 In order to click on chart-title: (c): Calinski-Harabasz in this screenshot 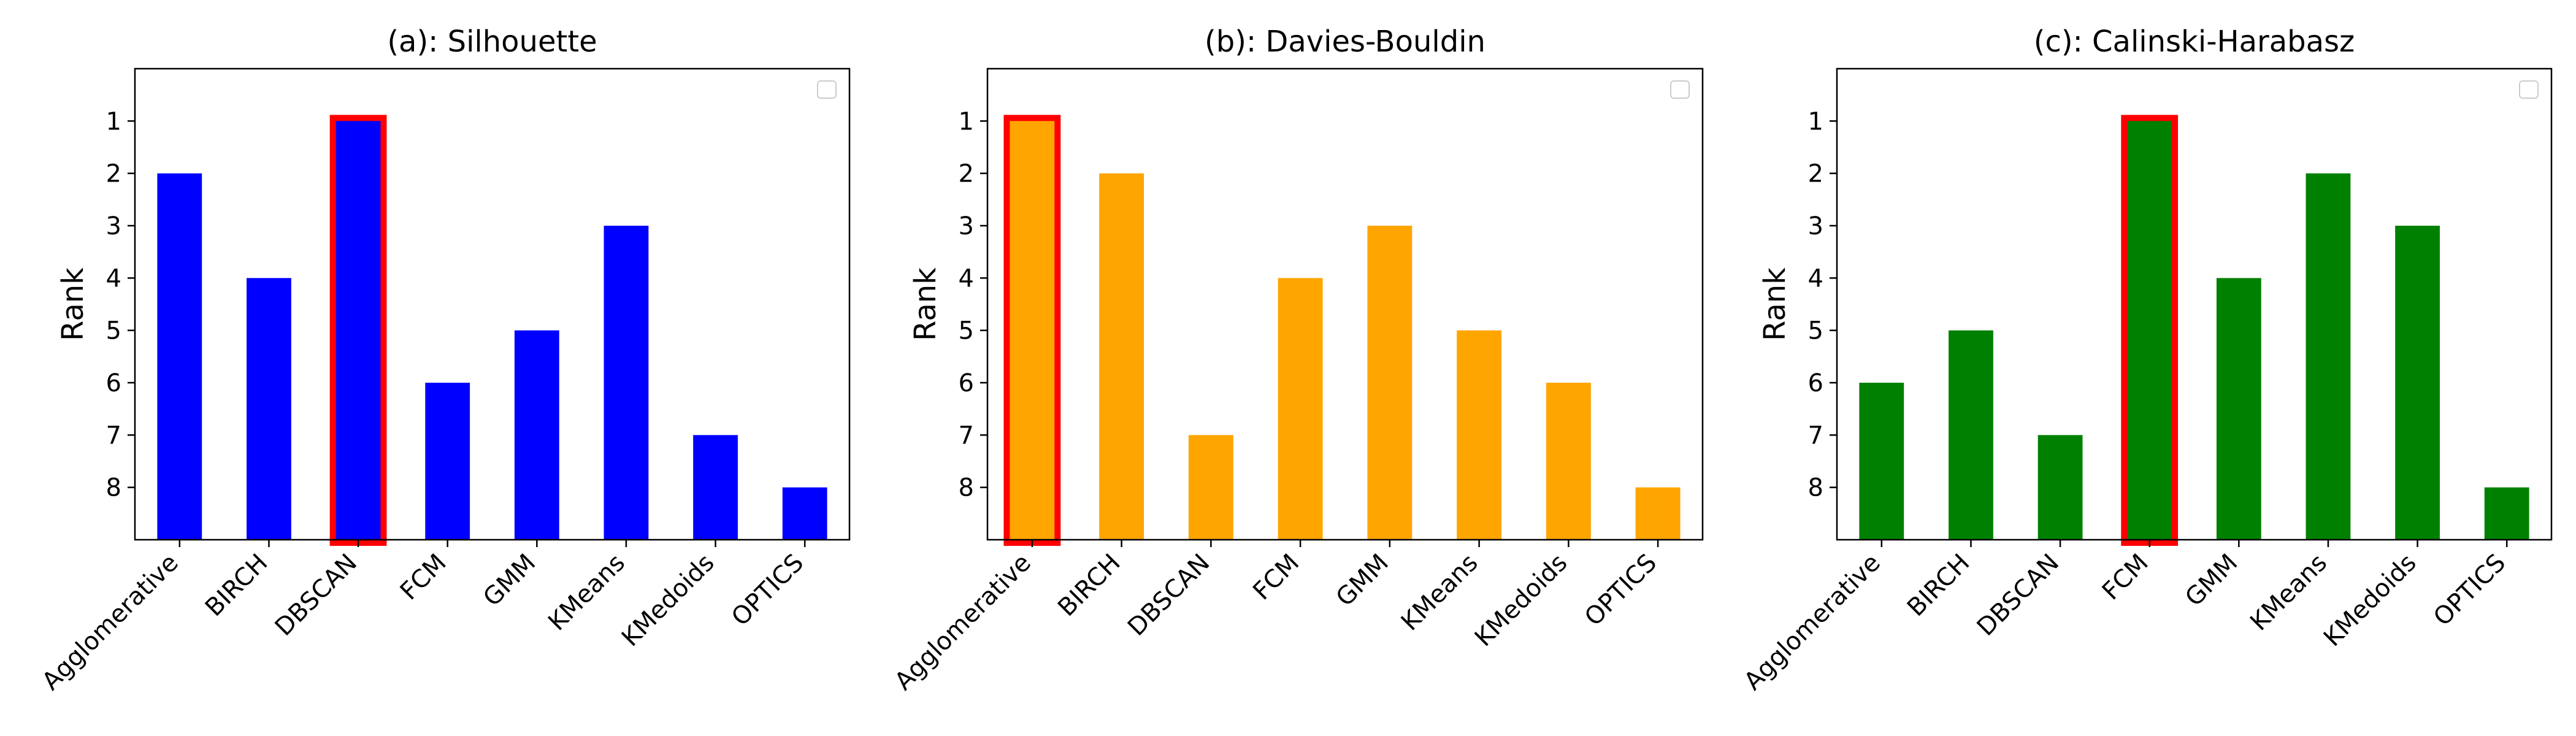, I will do `click(2194, 42)`.